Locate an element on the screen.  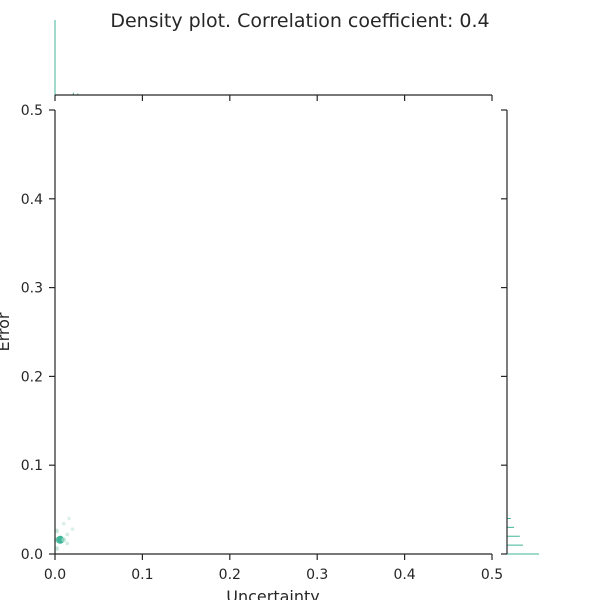
y-tick-label: 0.4 is located at coordinates (32, 200).